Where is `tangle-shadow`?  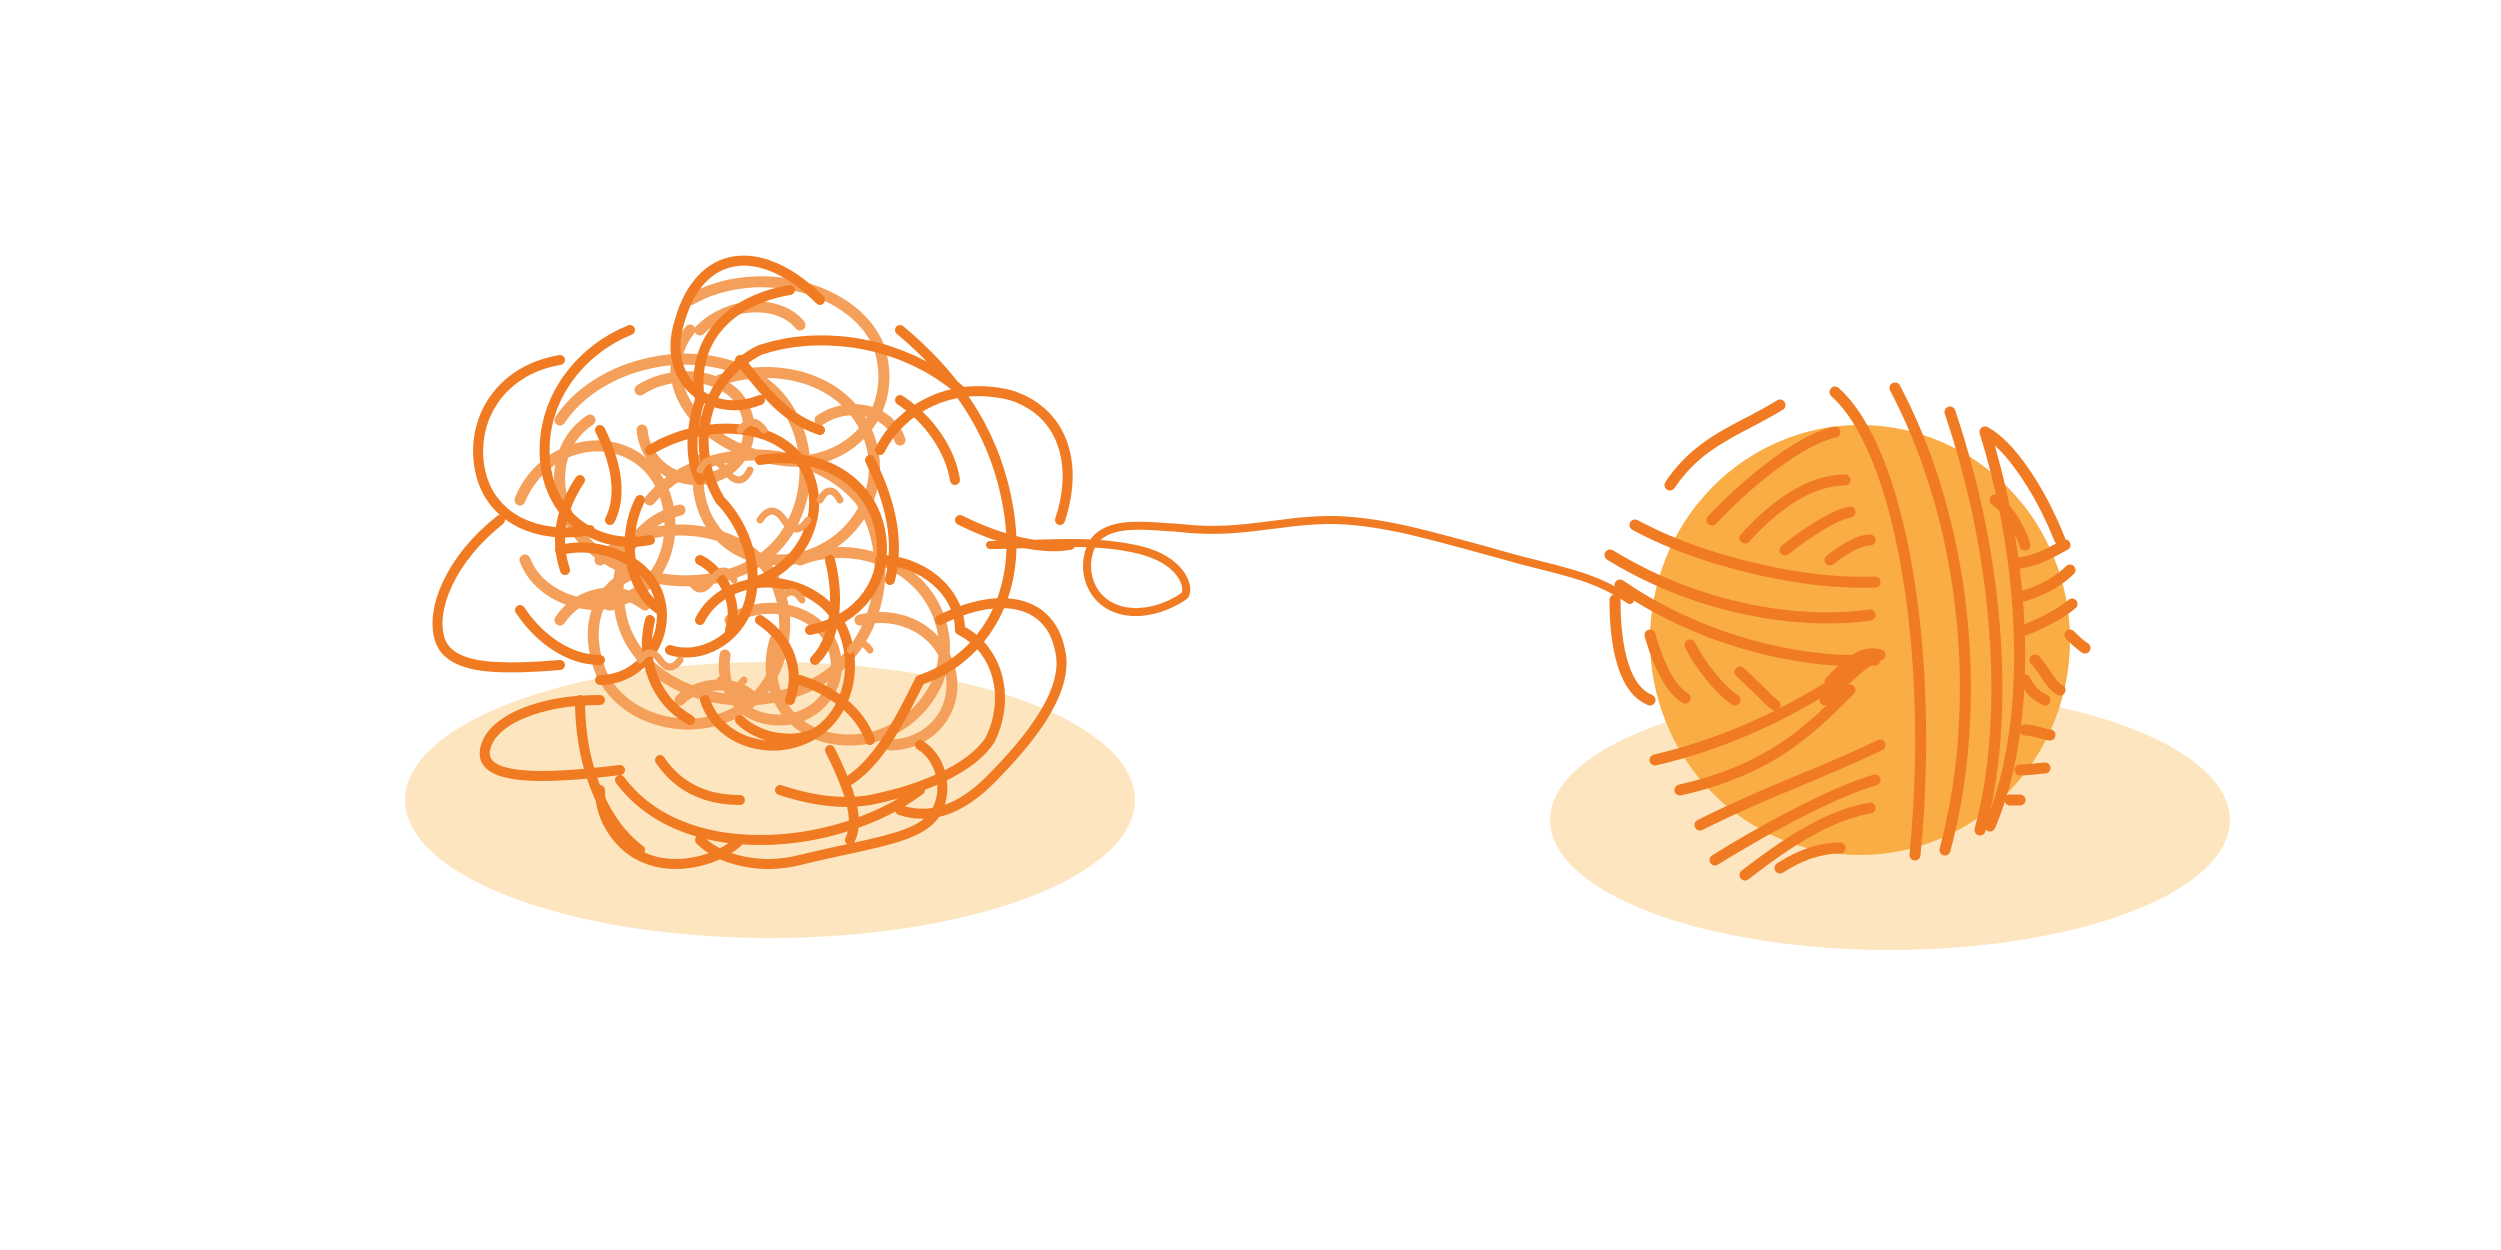 tangle-shadow is located at coordinates (770, 800).